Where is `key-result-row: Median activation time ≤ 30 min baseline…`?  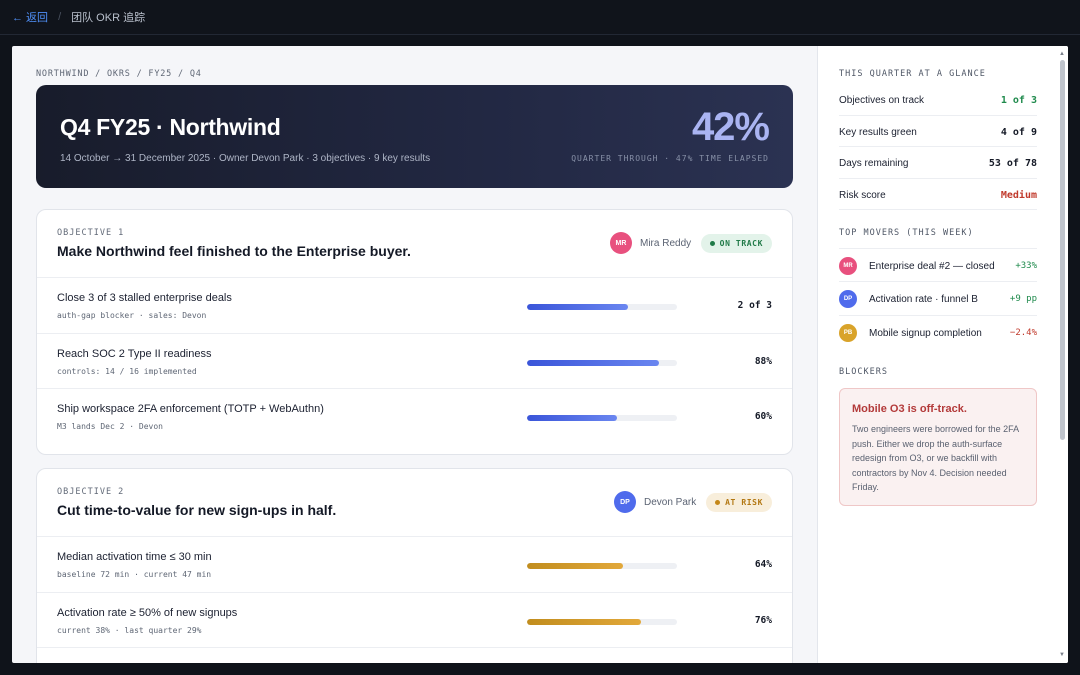 key-result-row: Median activation time ≤ 30 min baseline… is located at coordinates (414, 565).